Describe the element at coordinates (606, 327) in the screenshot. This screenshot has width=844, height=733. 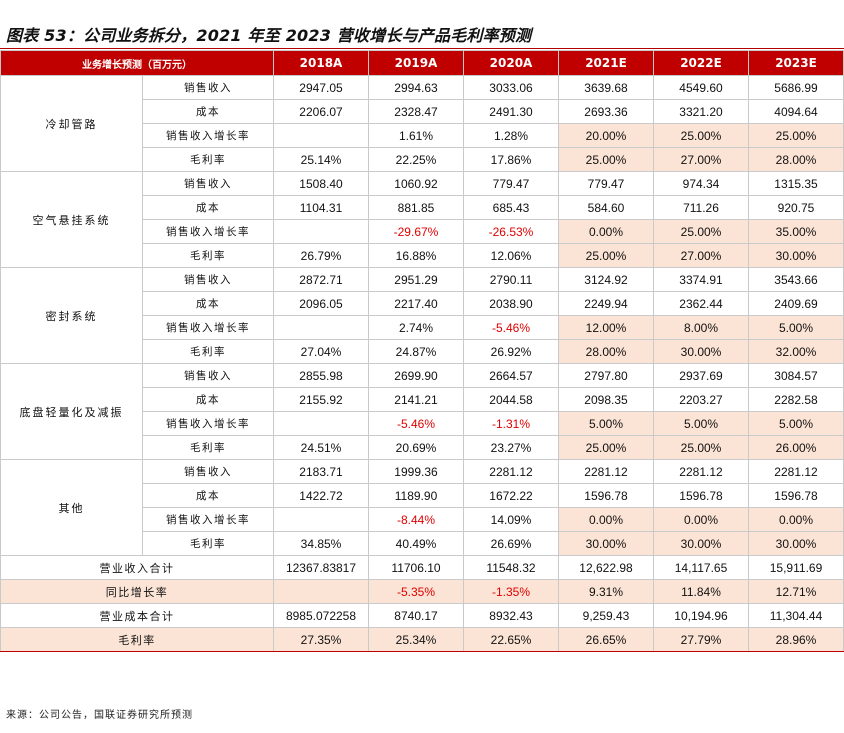
I see `value-cell: 12.00%` at that location.